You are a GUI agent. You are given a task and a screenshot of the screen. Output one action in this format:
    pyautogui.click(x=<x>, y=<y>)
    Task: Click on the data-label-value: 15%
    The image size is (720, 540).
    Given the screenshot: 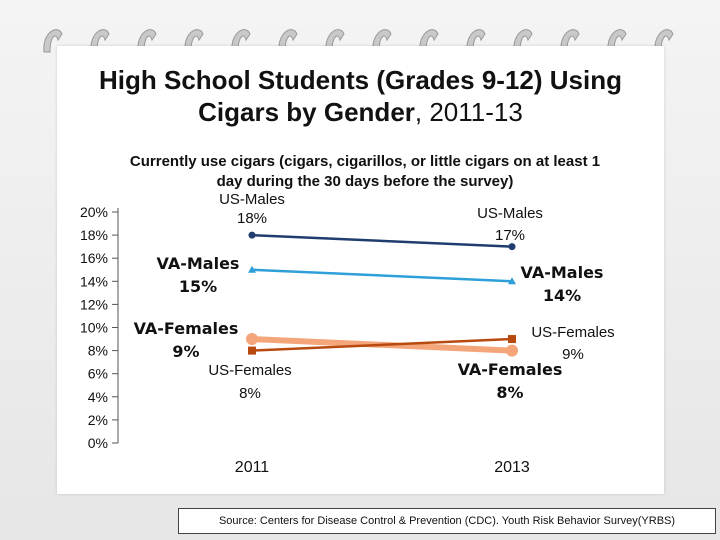 What is the action you would take?
    pyautogui.click(x=198, y=286)
    